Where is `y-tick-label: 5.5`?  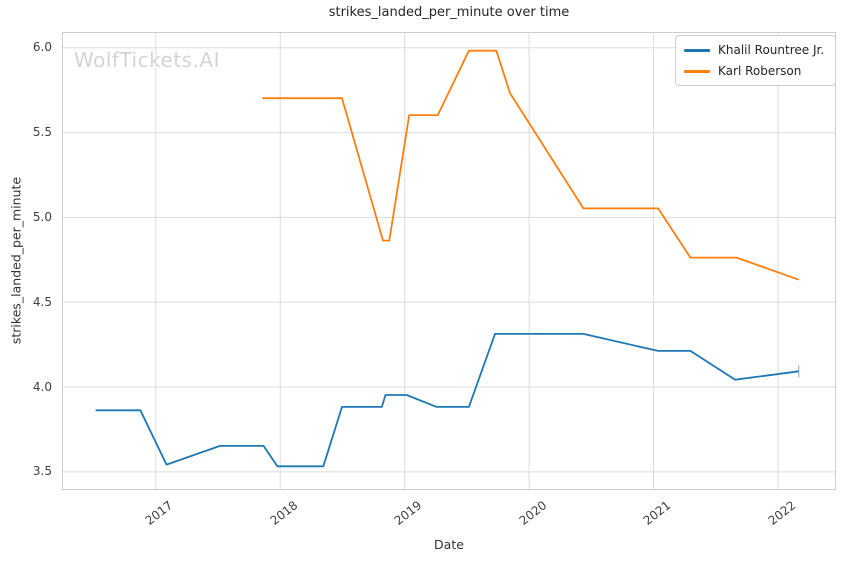
y-tick-label: 5.5 is located at coordinates (42, 132).